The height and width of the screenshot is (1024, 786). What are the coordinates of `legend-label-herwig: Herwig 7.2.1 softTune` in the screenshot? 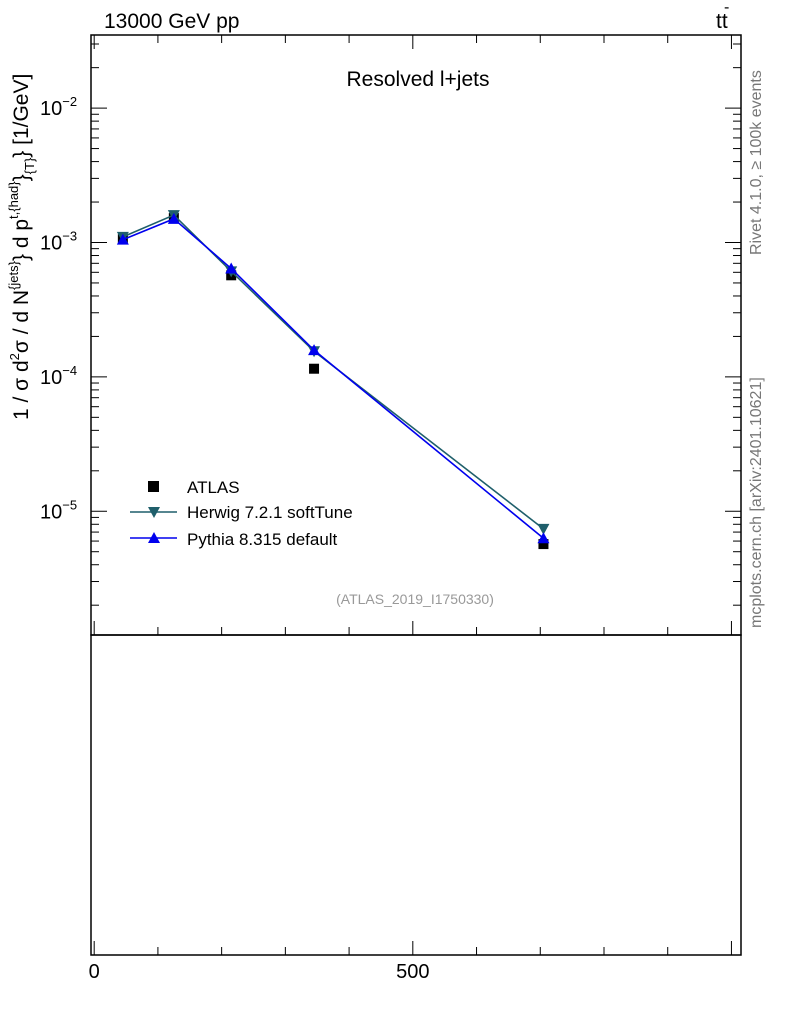 It's located at (270, 512).